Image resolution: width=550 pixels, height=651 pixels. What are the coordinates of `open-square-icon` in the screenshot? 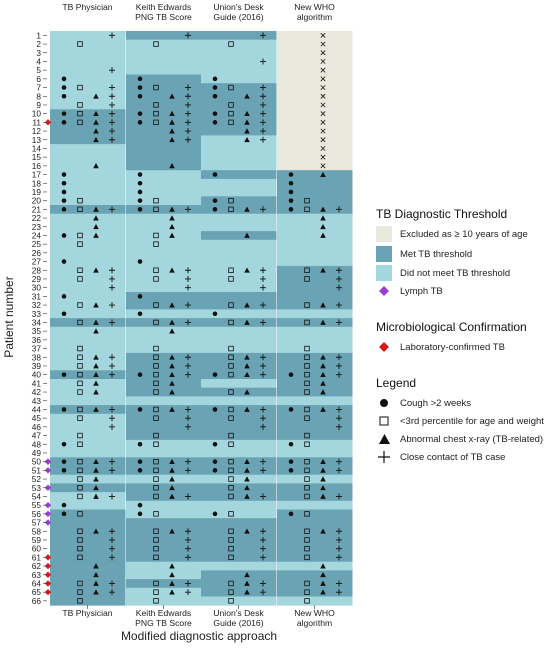 It's located at (384, 421).